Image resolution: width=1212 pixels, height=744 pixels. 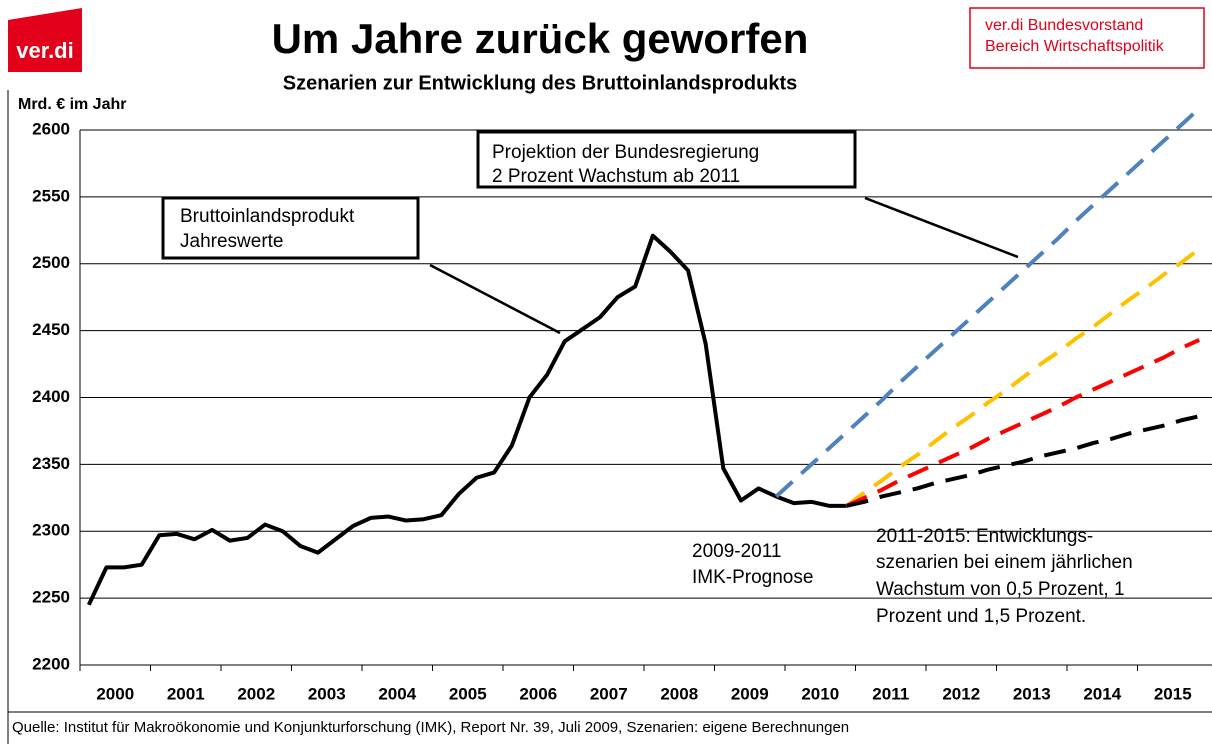 I want to click on annotation: Prozent und 1,5 Prozent., so click(x=981, y=616).